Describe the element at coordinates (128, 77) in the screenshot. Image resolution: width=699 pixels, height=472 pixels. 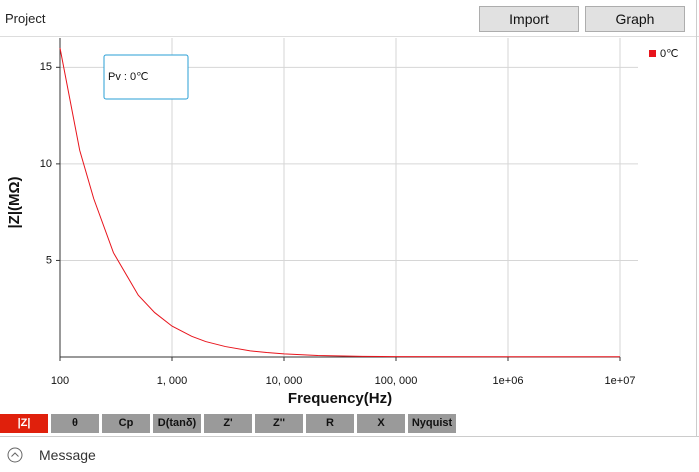
I see `annotation: Pv : 0℃` at that location.